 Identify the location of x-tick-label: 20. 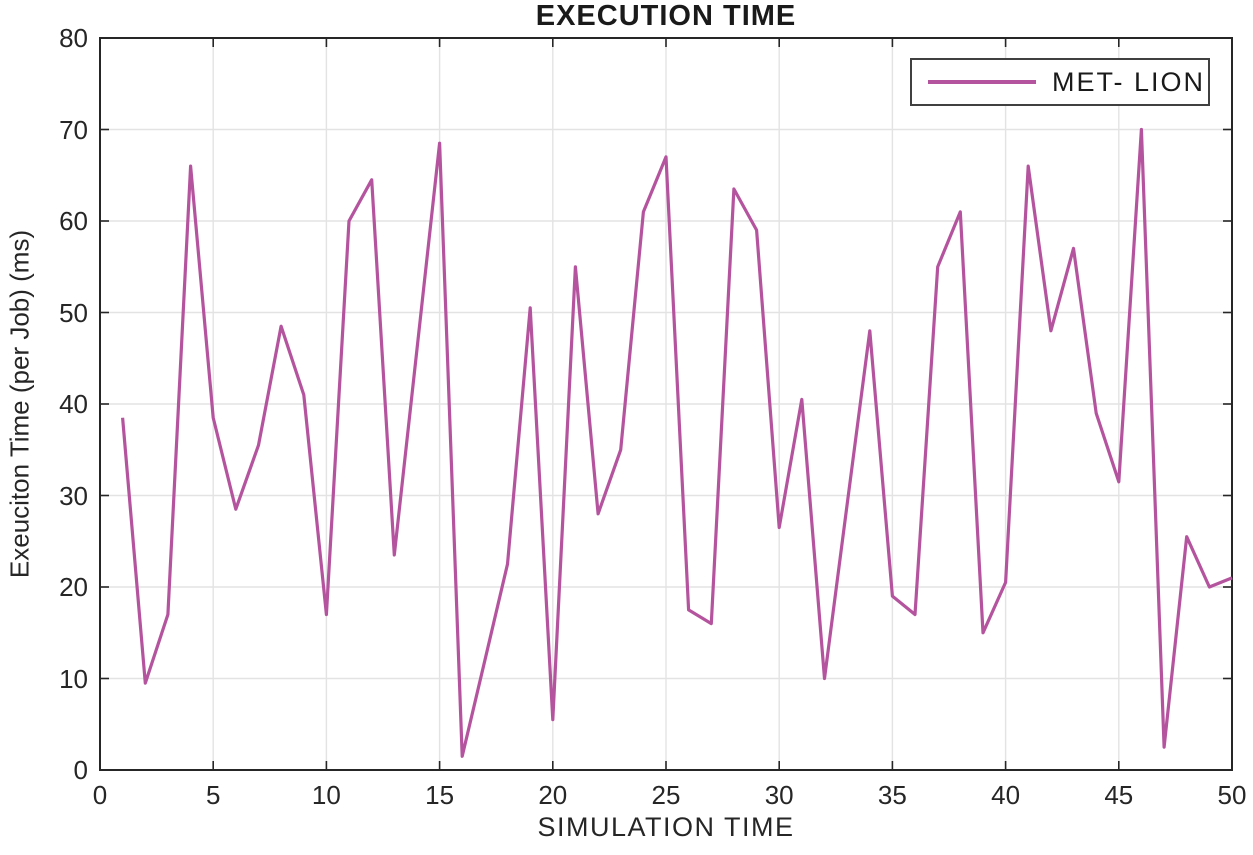
(553, 795).